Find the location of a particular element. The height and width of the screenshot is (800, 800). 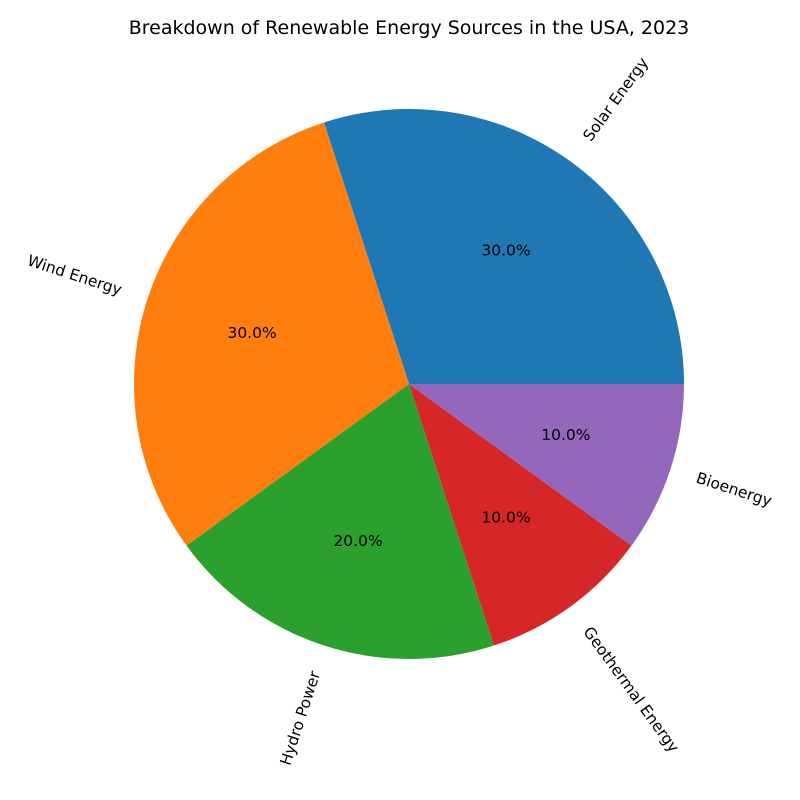

category-label-bioenergy: Bioenergy is located at coordinates (734, 489).